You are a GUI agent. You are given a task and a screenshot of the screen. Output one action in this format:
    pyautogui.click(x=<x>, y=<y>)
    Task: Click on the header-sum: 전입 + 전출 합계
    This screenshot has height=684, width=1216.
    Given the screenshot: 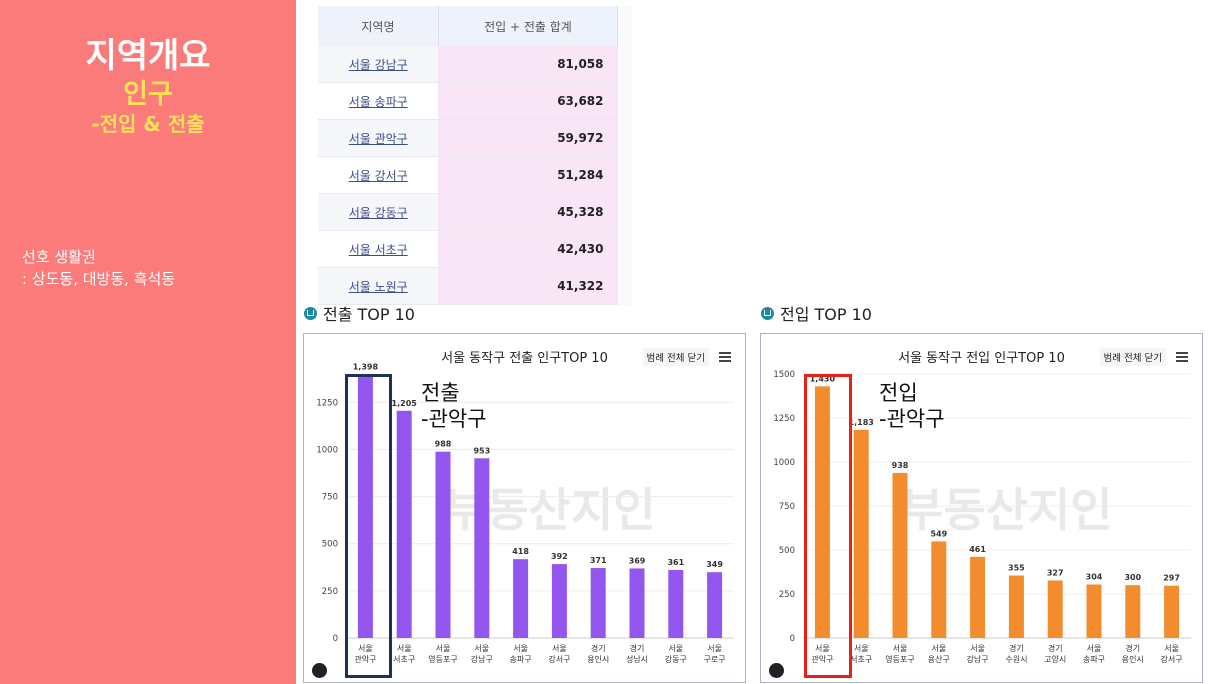 What is the action you would take?
    pyautogui.click(x=528, y=26)
    